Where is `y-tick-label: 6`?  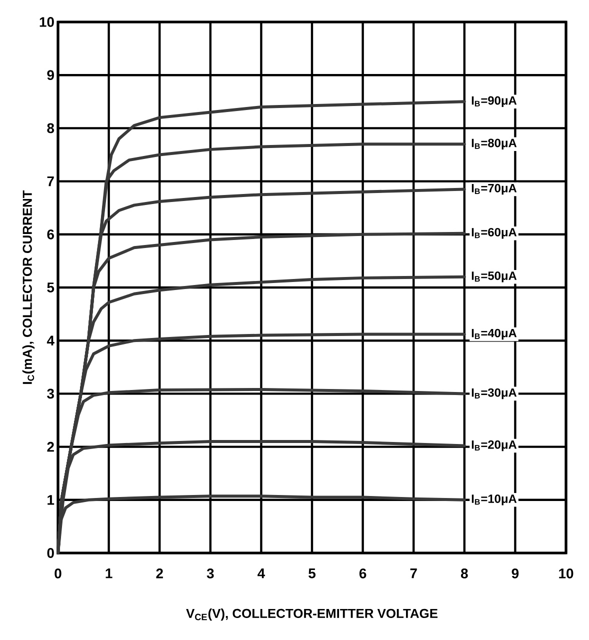
y-tick-label: 6 is located at coordinates (50, 234).